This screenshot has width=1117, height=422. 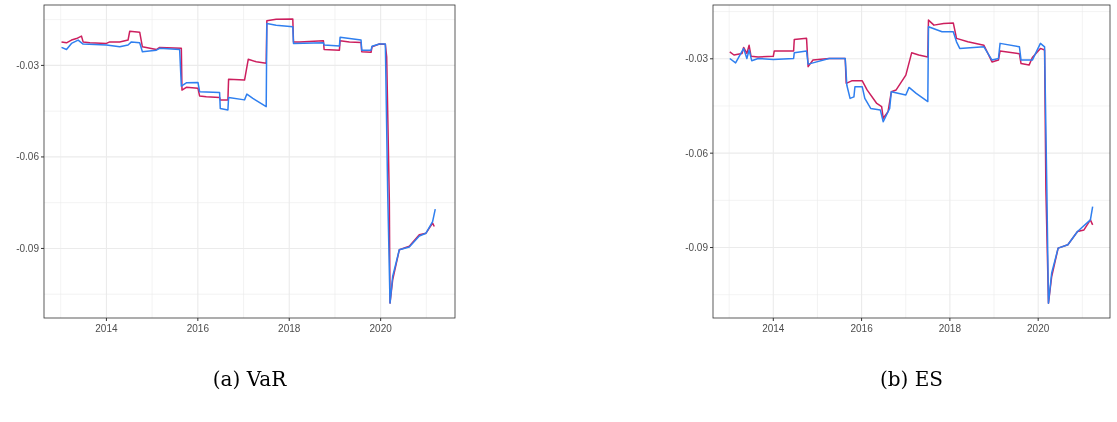 I want to click on text: (b) ES, so click(x=911, y=379).